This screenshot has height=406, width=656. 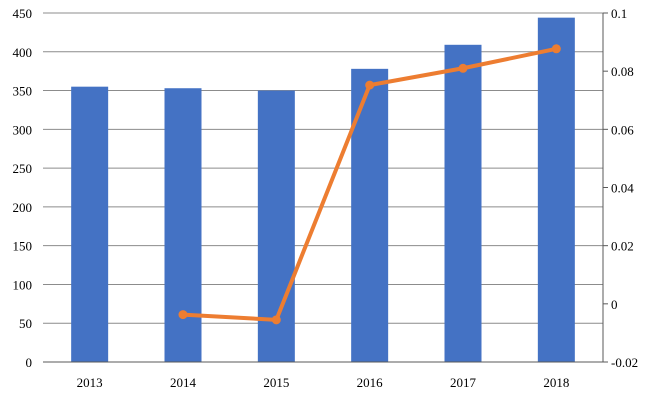 What do you see at coordinates (463, 68) in the screenshot?
I see `line-point-2017` at bounding box center [463, 68].